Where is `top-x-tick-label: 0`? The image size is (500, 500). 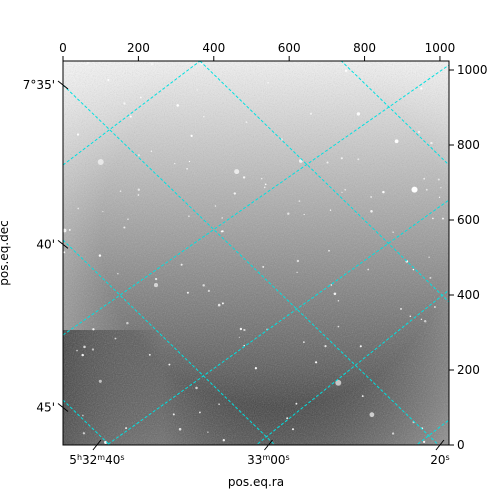
top-x-tick-label: 0 is located at coordinates (63, 48).